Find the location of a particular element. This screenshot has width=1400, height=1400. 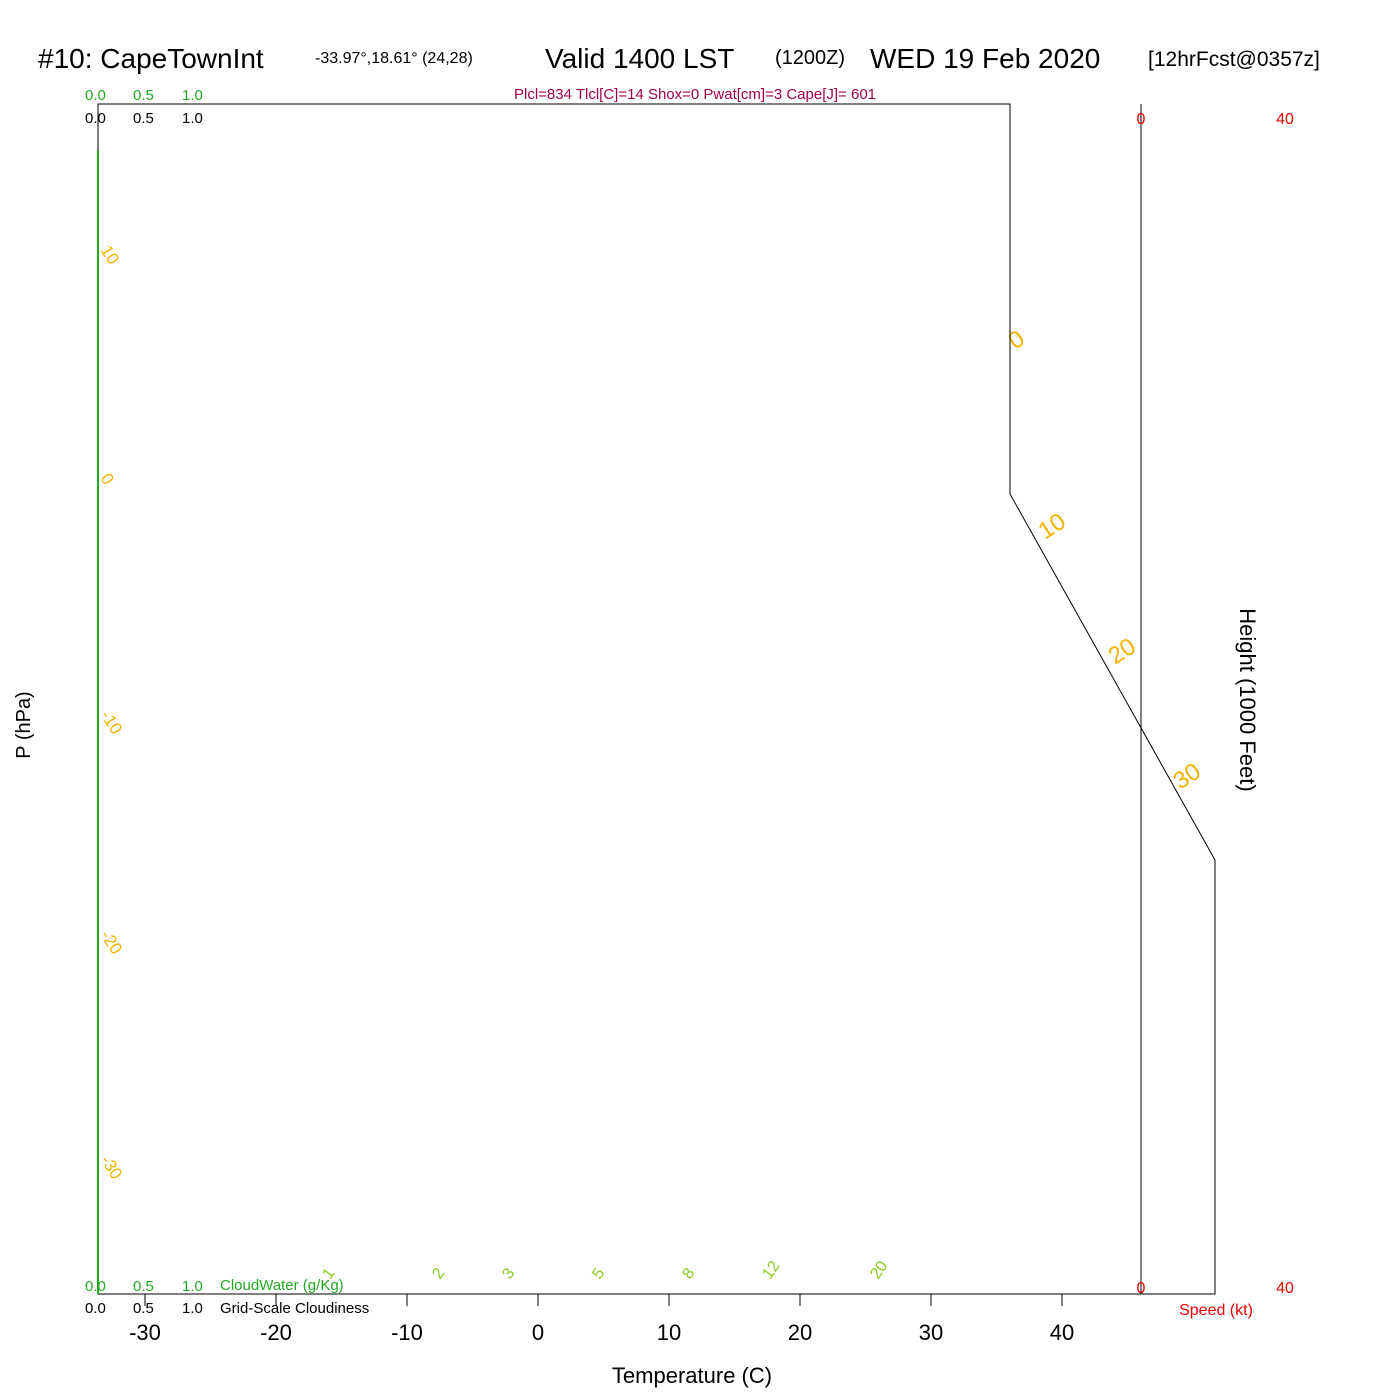

cloudiness-label: Grid-Scale Cloudiness is located at coordinates (294, 1308).